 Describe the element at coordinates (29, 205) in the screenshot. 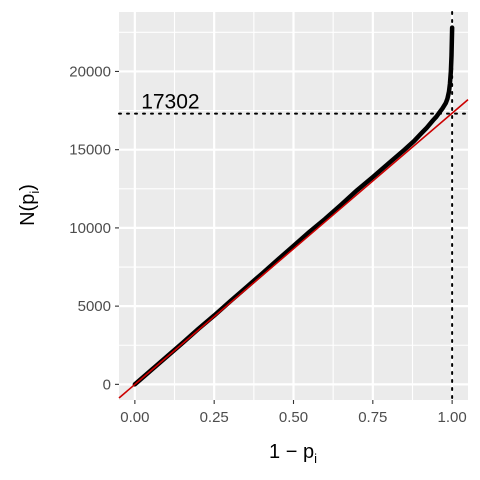

I see `y-axis-title: N(pi)` at that location.